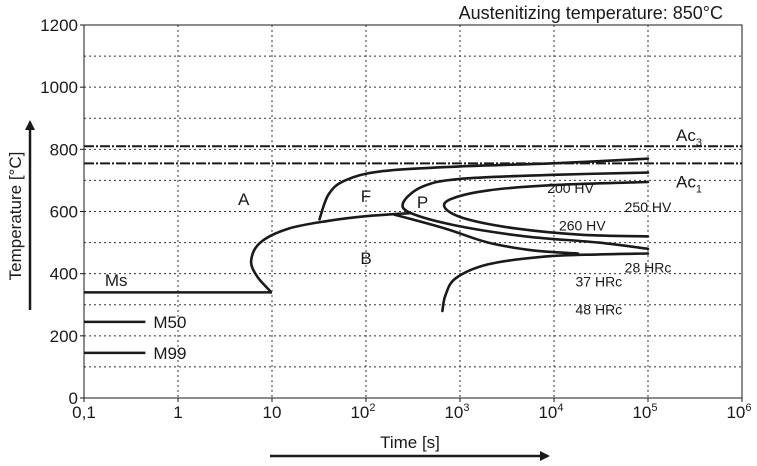 Image resolution: width=757 pixels, height=466 pixels. I want to click on y-tick-label: 200, so click(64, 336).